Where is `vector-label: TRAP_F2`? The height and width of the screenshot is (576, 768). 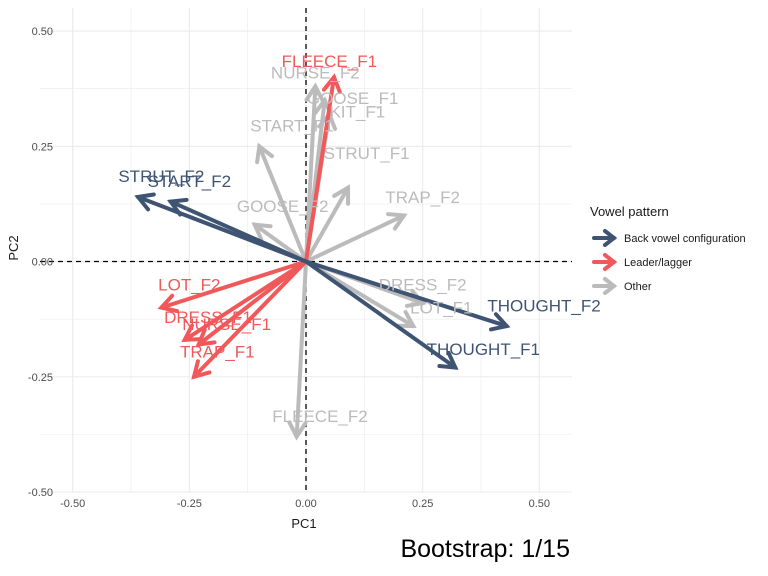 vector-label: TRAP_F2 is located at coordinates (422, 197).